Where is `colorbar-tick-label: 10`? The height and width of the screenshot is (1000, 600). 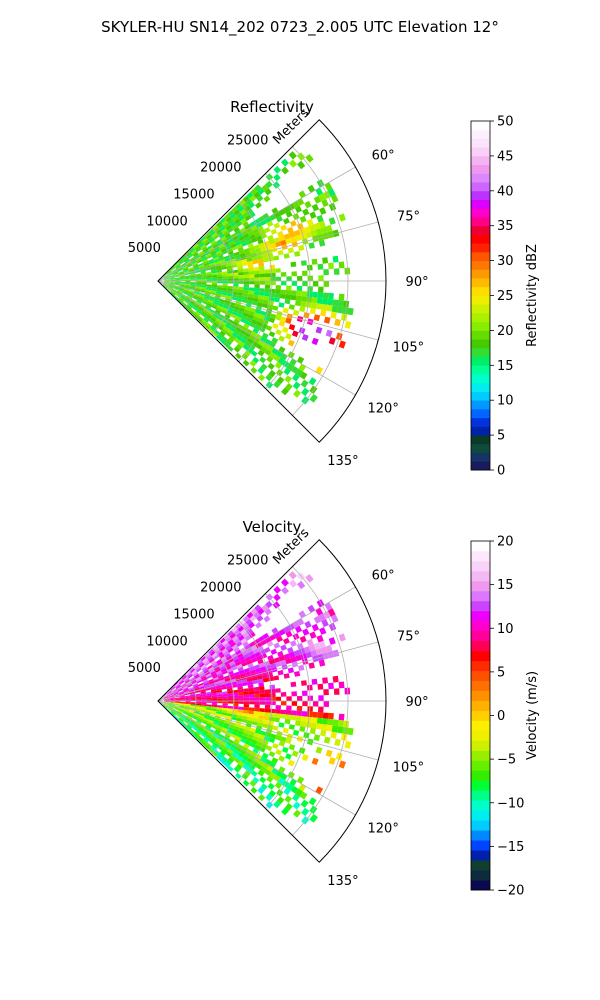
colorbar-tick-label: 10 is located at coordinates (505, 629).